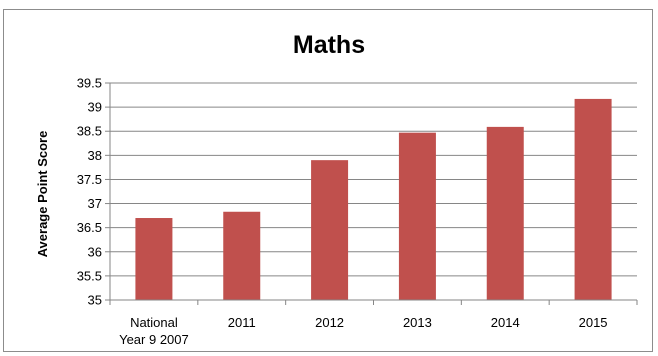  Describe the element at coordinates (95, 300) in the screenshot. I see `y-tick-label: 35` at that location.